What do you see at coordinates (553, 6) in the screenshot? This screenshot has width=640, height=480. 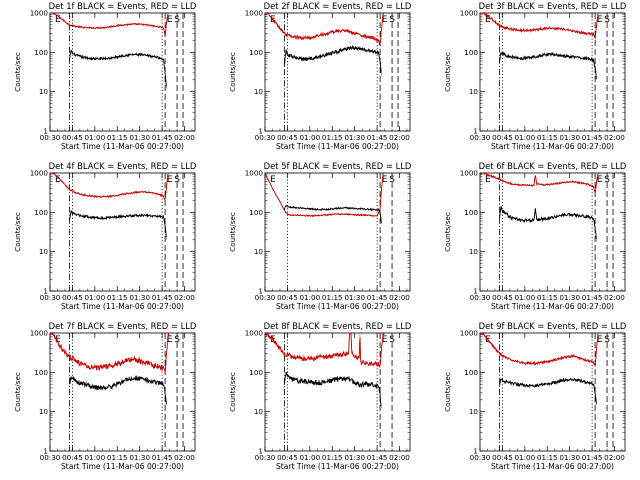 I see `panel-title: Det 3f BLACK = Events, RED = LLD` at bounding box center [553, 6].